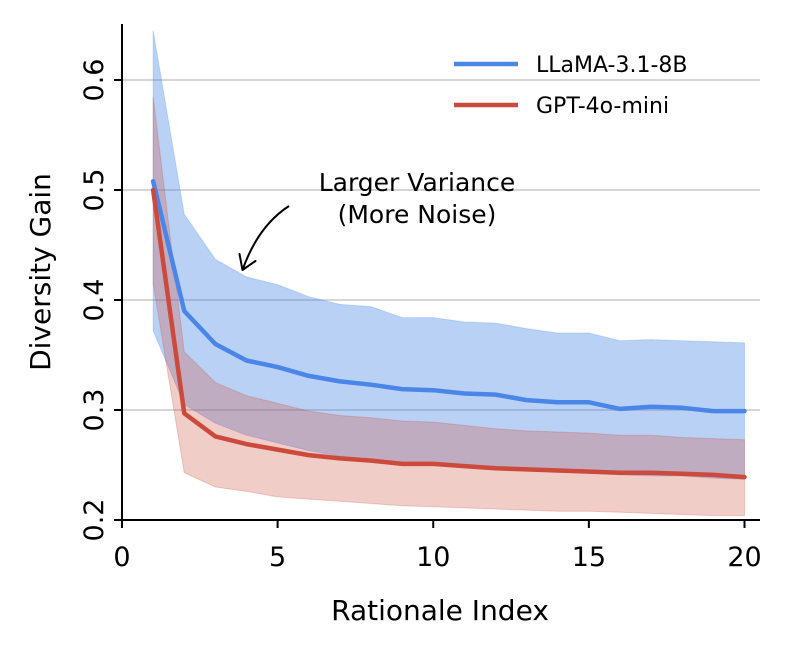 Image resolution: width=792 pixels, height=655 pixels. Describe the element at coordinates (744, 557) in the screenshot. I see `x-tick-label: 20` at that location.